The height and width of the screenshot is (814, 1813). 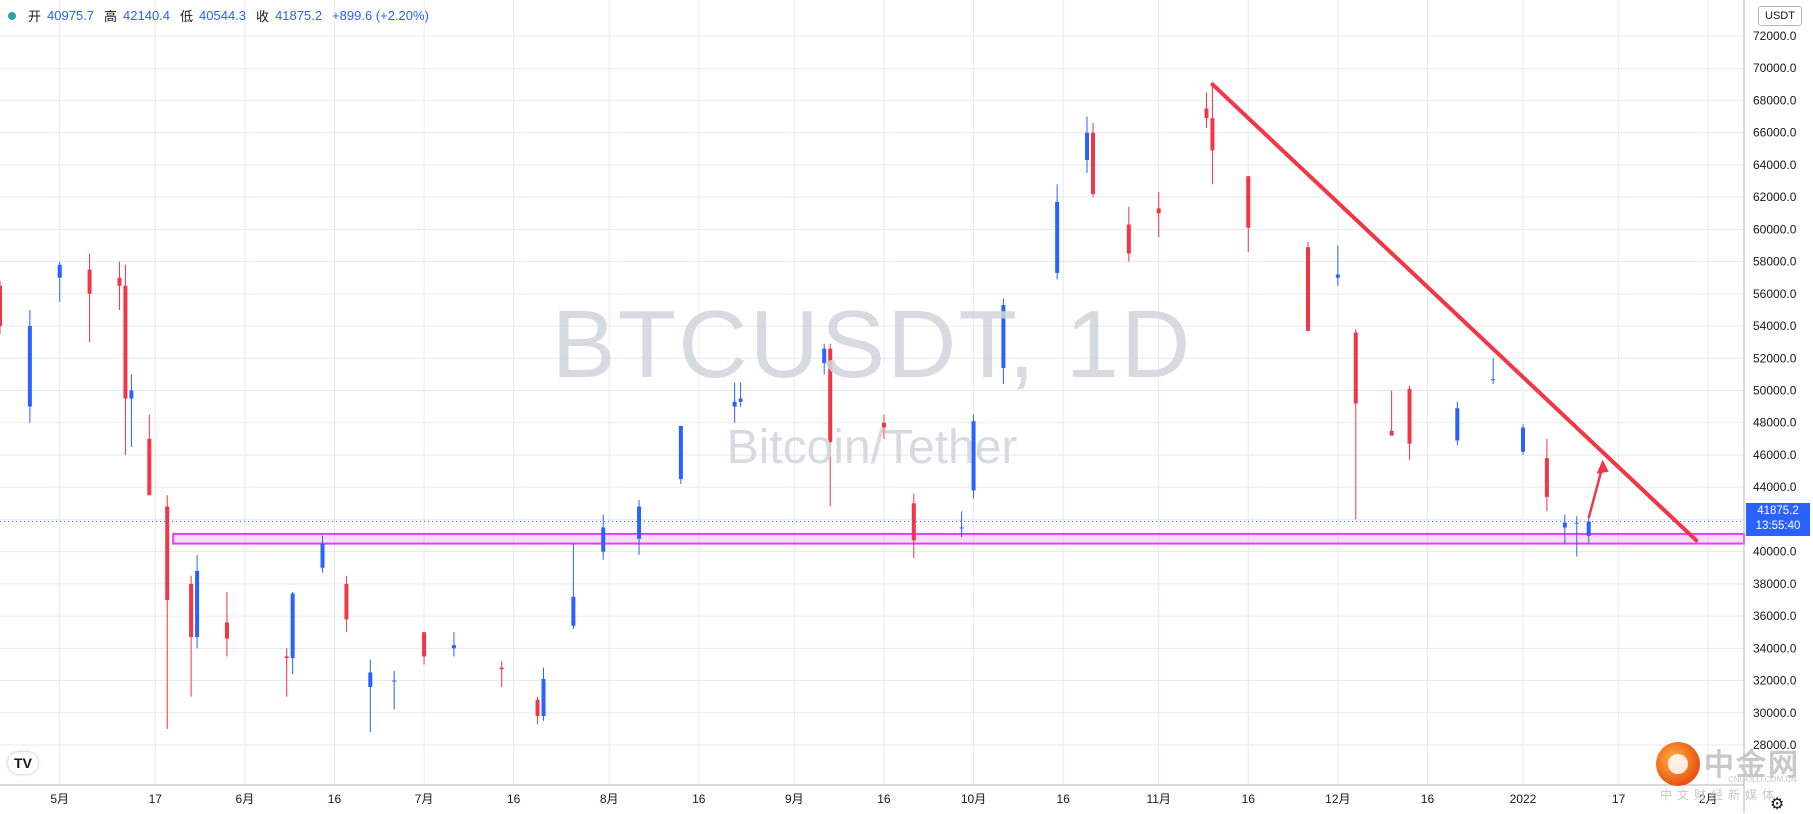 I want to click on close-value: 41875.2, so click(x=299, y=15).